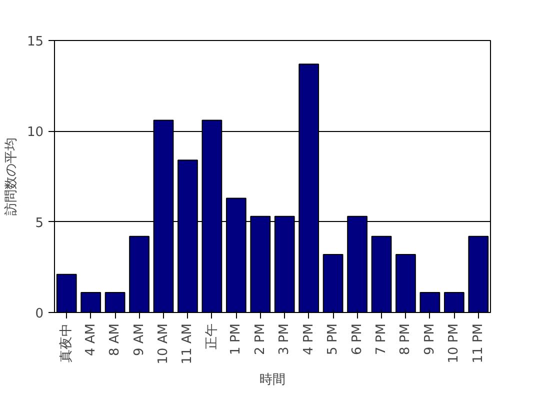 The height and width of the screenshot is (398, 548). I want to click on x-tick-label: 9 PM, so click(430, 339).